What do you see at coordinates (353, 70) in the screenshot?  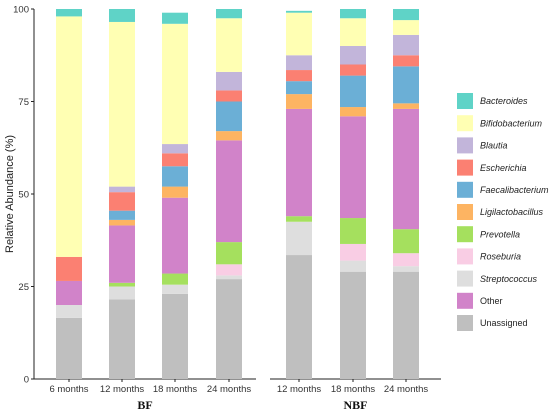 I see `bar-segment-nbf-18-months-escherichia` at bounding box center [353, 70].